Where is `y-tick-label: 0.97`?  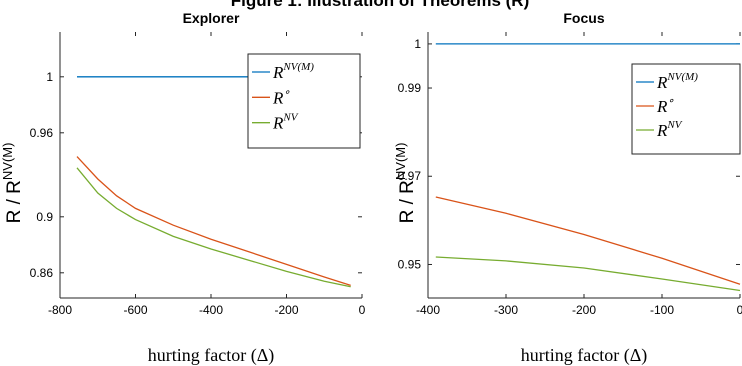
y-tick-label: 0.97 is located at coordinates (410, 176).